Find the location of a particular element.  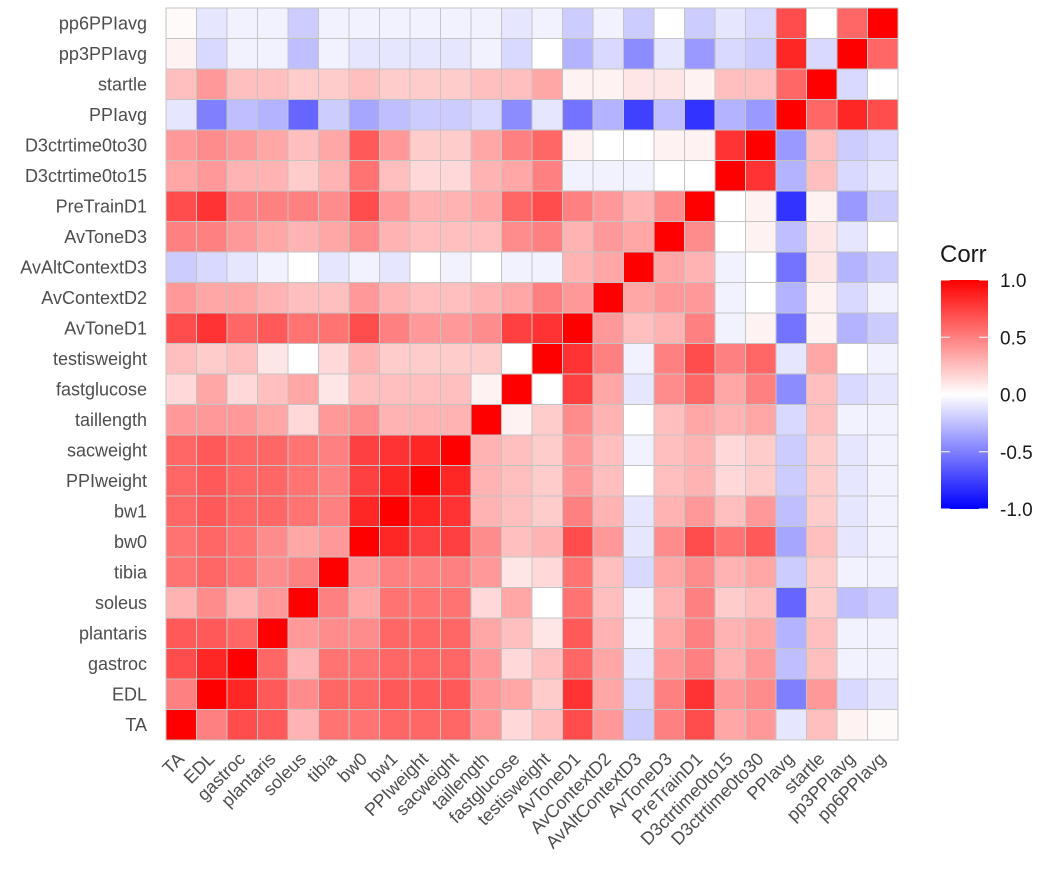

y-tick-label-PPIweight: PPIweight is located at coordinates (106, 481).